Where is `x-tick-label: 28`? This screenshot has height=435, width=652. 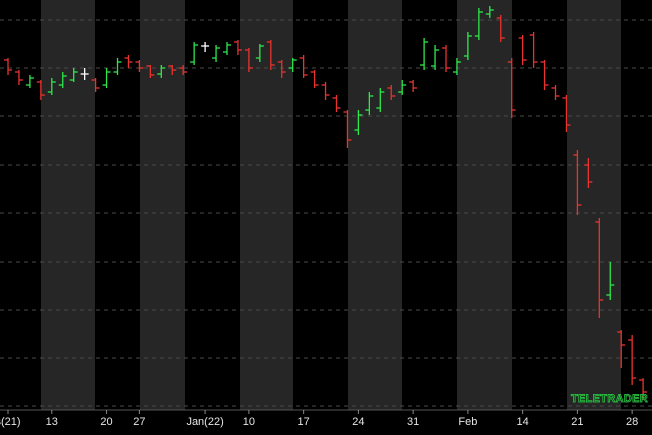 x-tick-label: 28 is located at coordinates (632, 422).